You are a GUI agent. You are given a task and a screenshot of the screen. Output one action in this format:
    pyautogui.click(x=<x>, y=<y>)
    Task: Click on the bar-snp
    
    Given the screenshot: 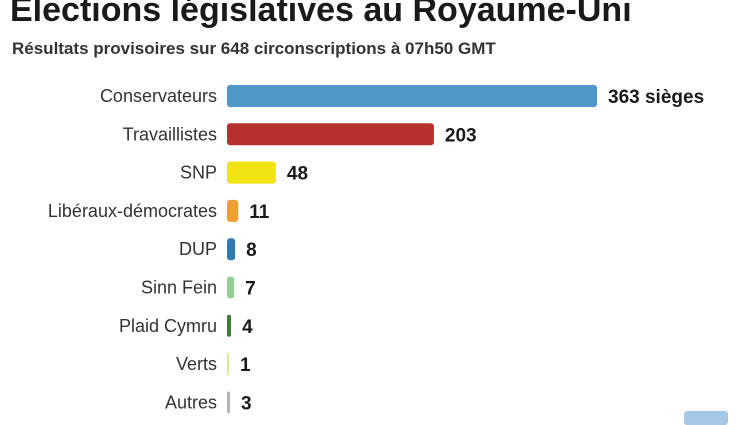 What is the action you would take?
    pyautogui.click(x=251, y=172)
    